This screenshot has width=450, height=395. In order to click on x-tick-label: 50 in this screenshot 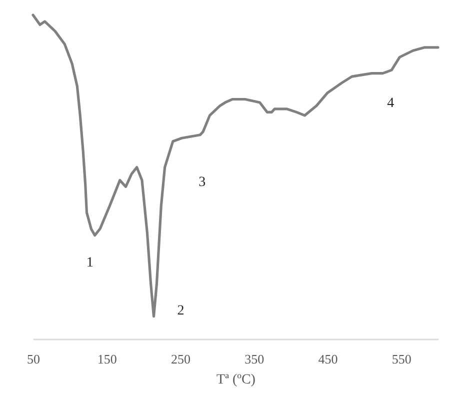, I will do `click(33, 359)`.